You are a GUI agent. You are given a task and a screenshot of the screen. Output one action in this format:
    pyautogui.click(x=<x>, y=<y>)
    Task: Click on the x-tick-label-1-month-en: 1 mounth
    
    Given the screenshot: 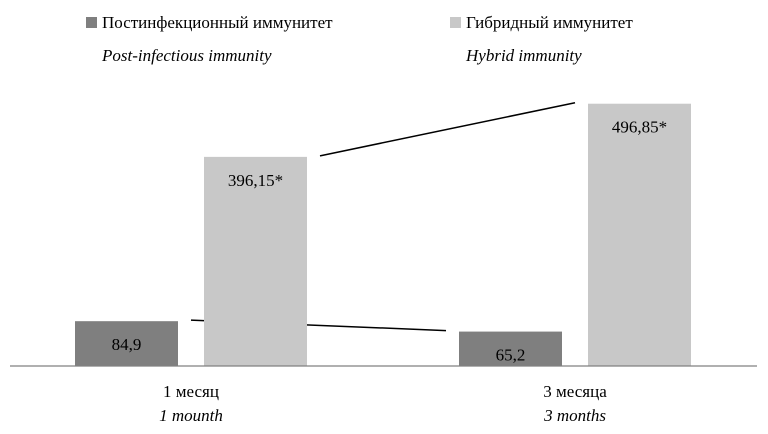 What is the action you would take?
    pyautogui.click(x=191, y=415)
    